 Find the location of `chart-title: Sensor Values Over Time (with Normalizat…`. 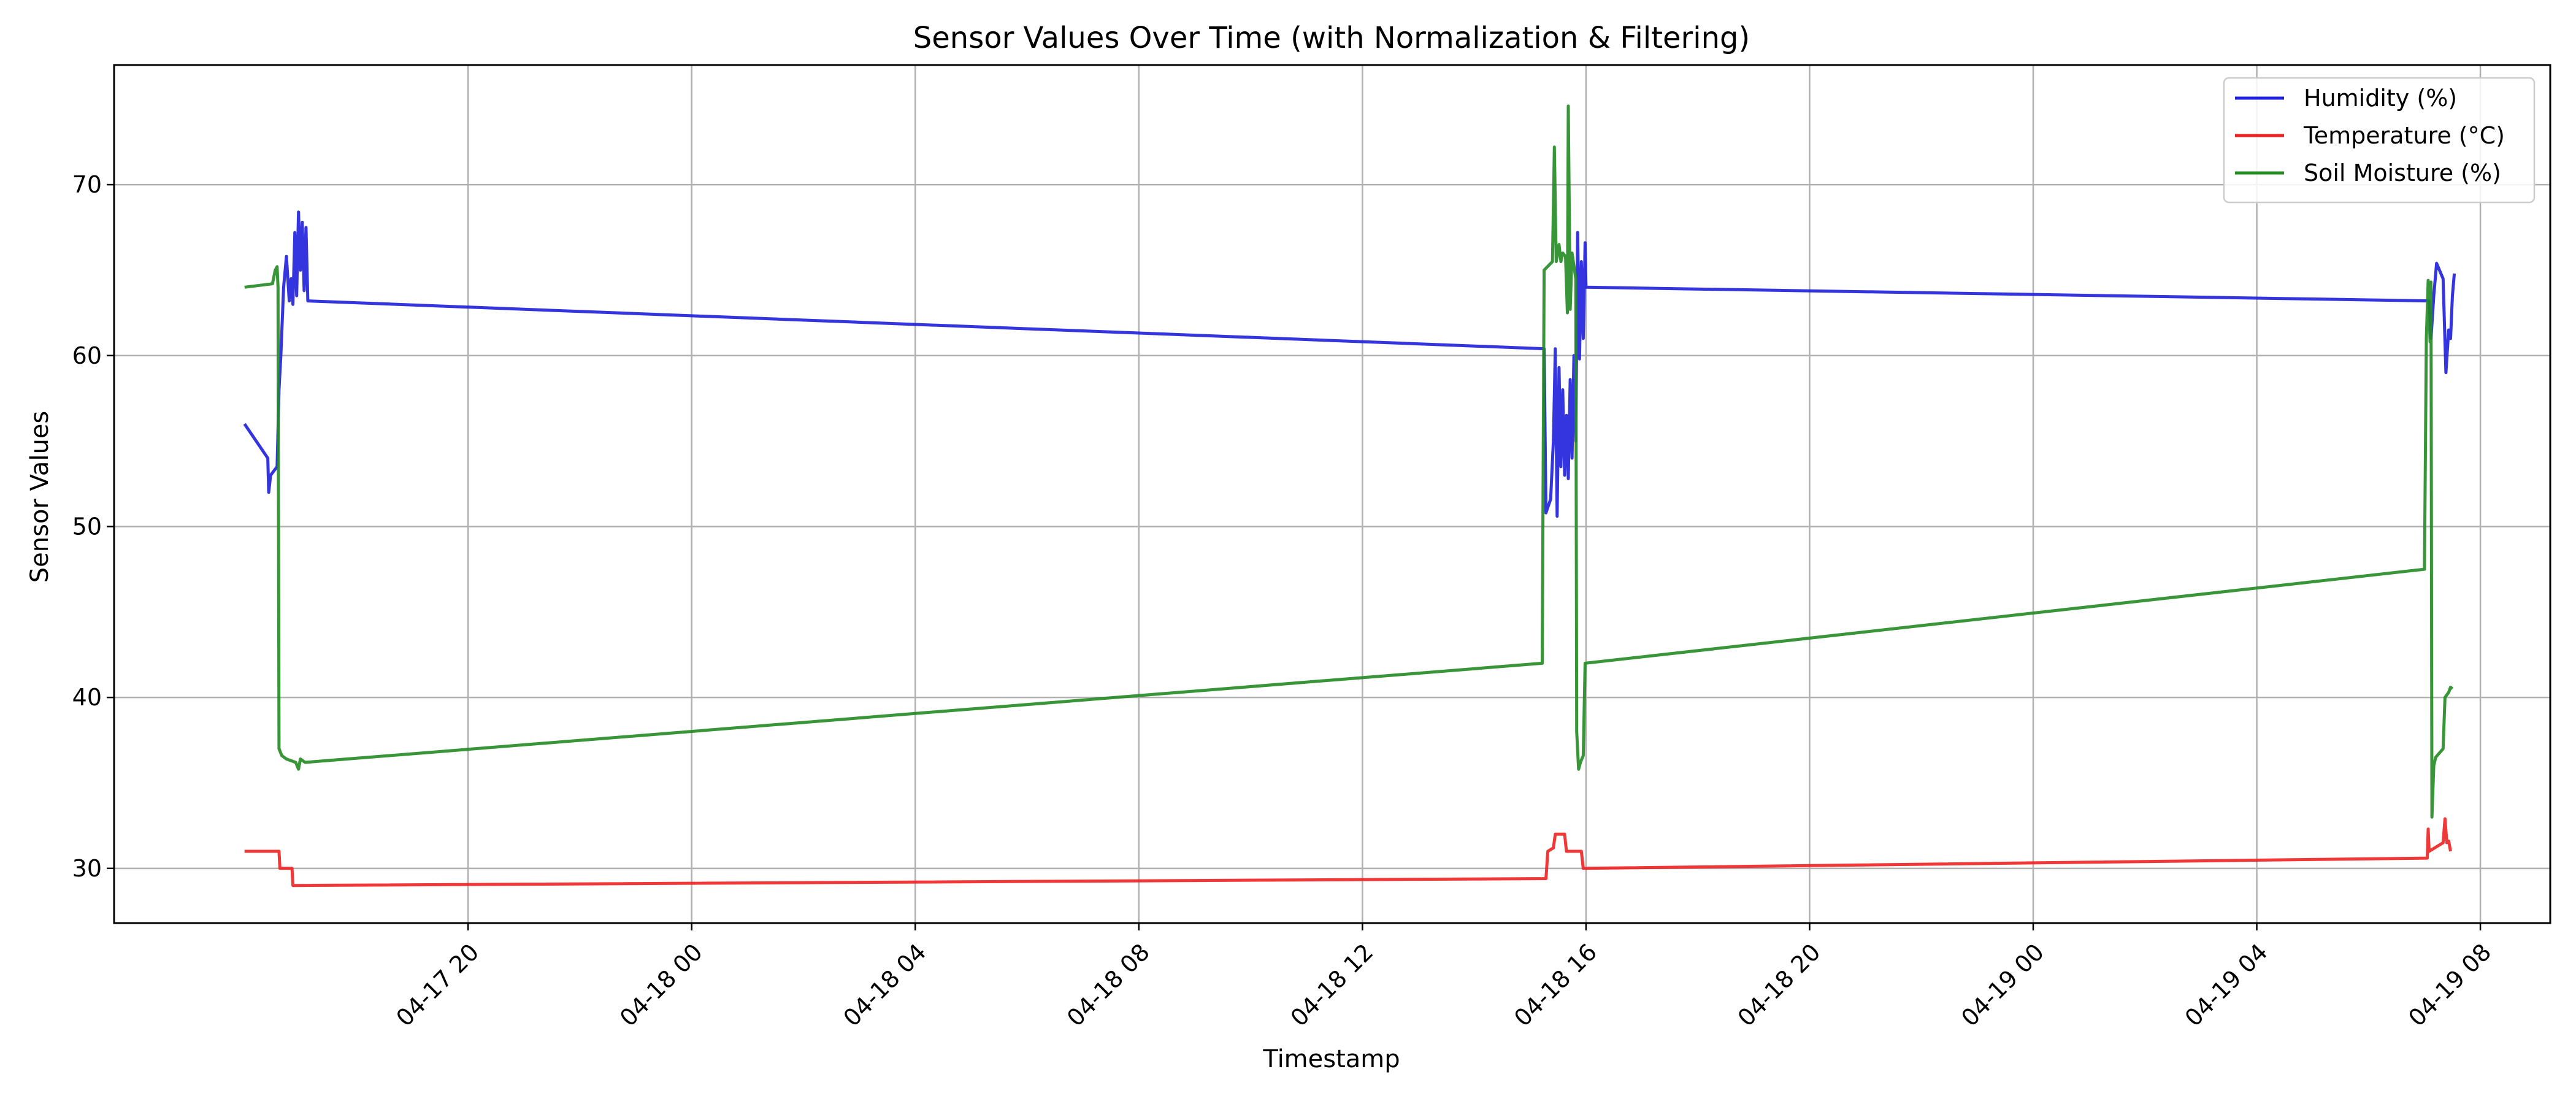

chart-title: Sensor Values Over Time (with Normalizat… is located at coordinates (1331, 38).